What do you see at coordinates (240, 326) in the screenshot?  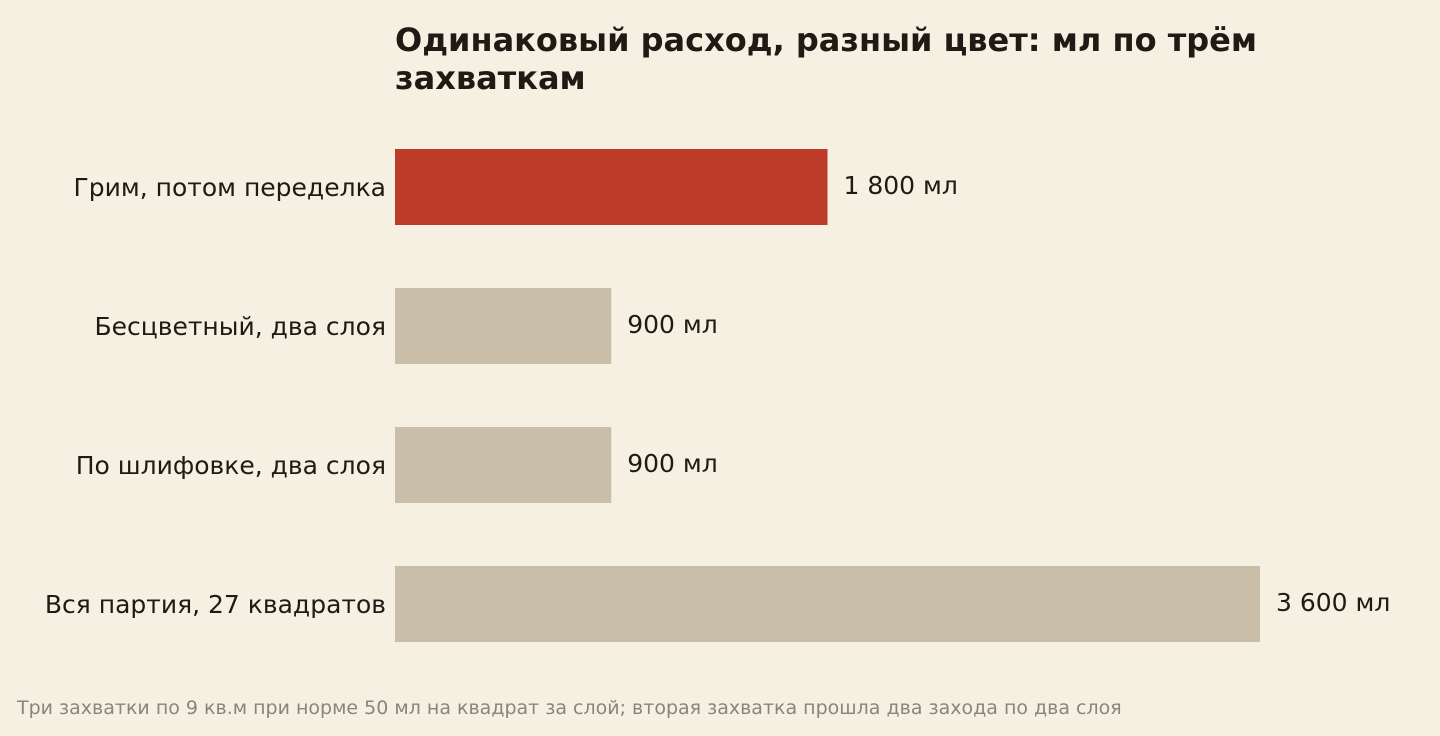 I see `category-label: Бесцветный, два слоя` at bounding box center [240, 326].